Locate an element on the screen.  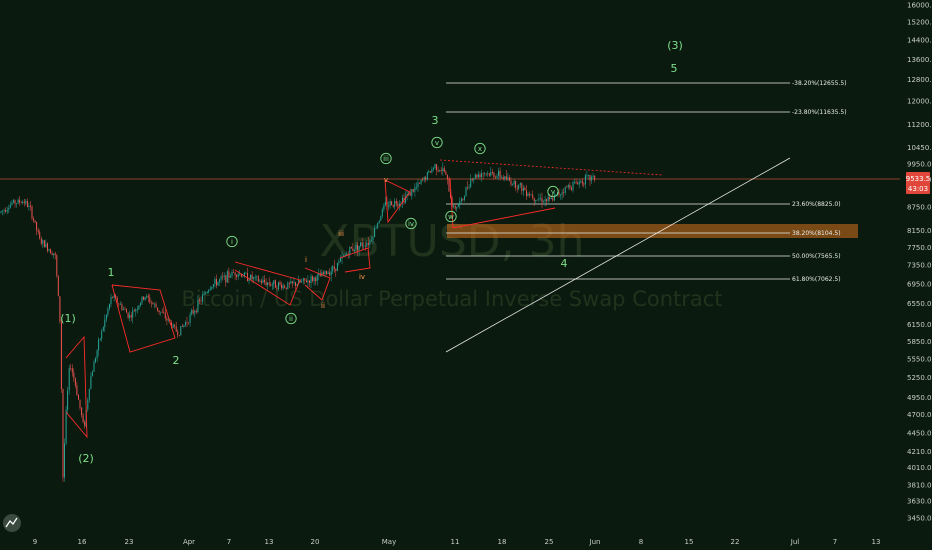
time-tick-label: May is located at coordinates (389, 542).